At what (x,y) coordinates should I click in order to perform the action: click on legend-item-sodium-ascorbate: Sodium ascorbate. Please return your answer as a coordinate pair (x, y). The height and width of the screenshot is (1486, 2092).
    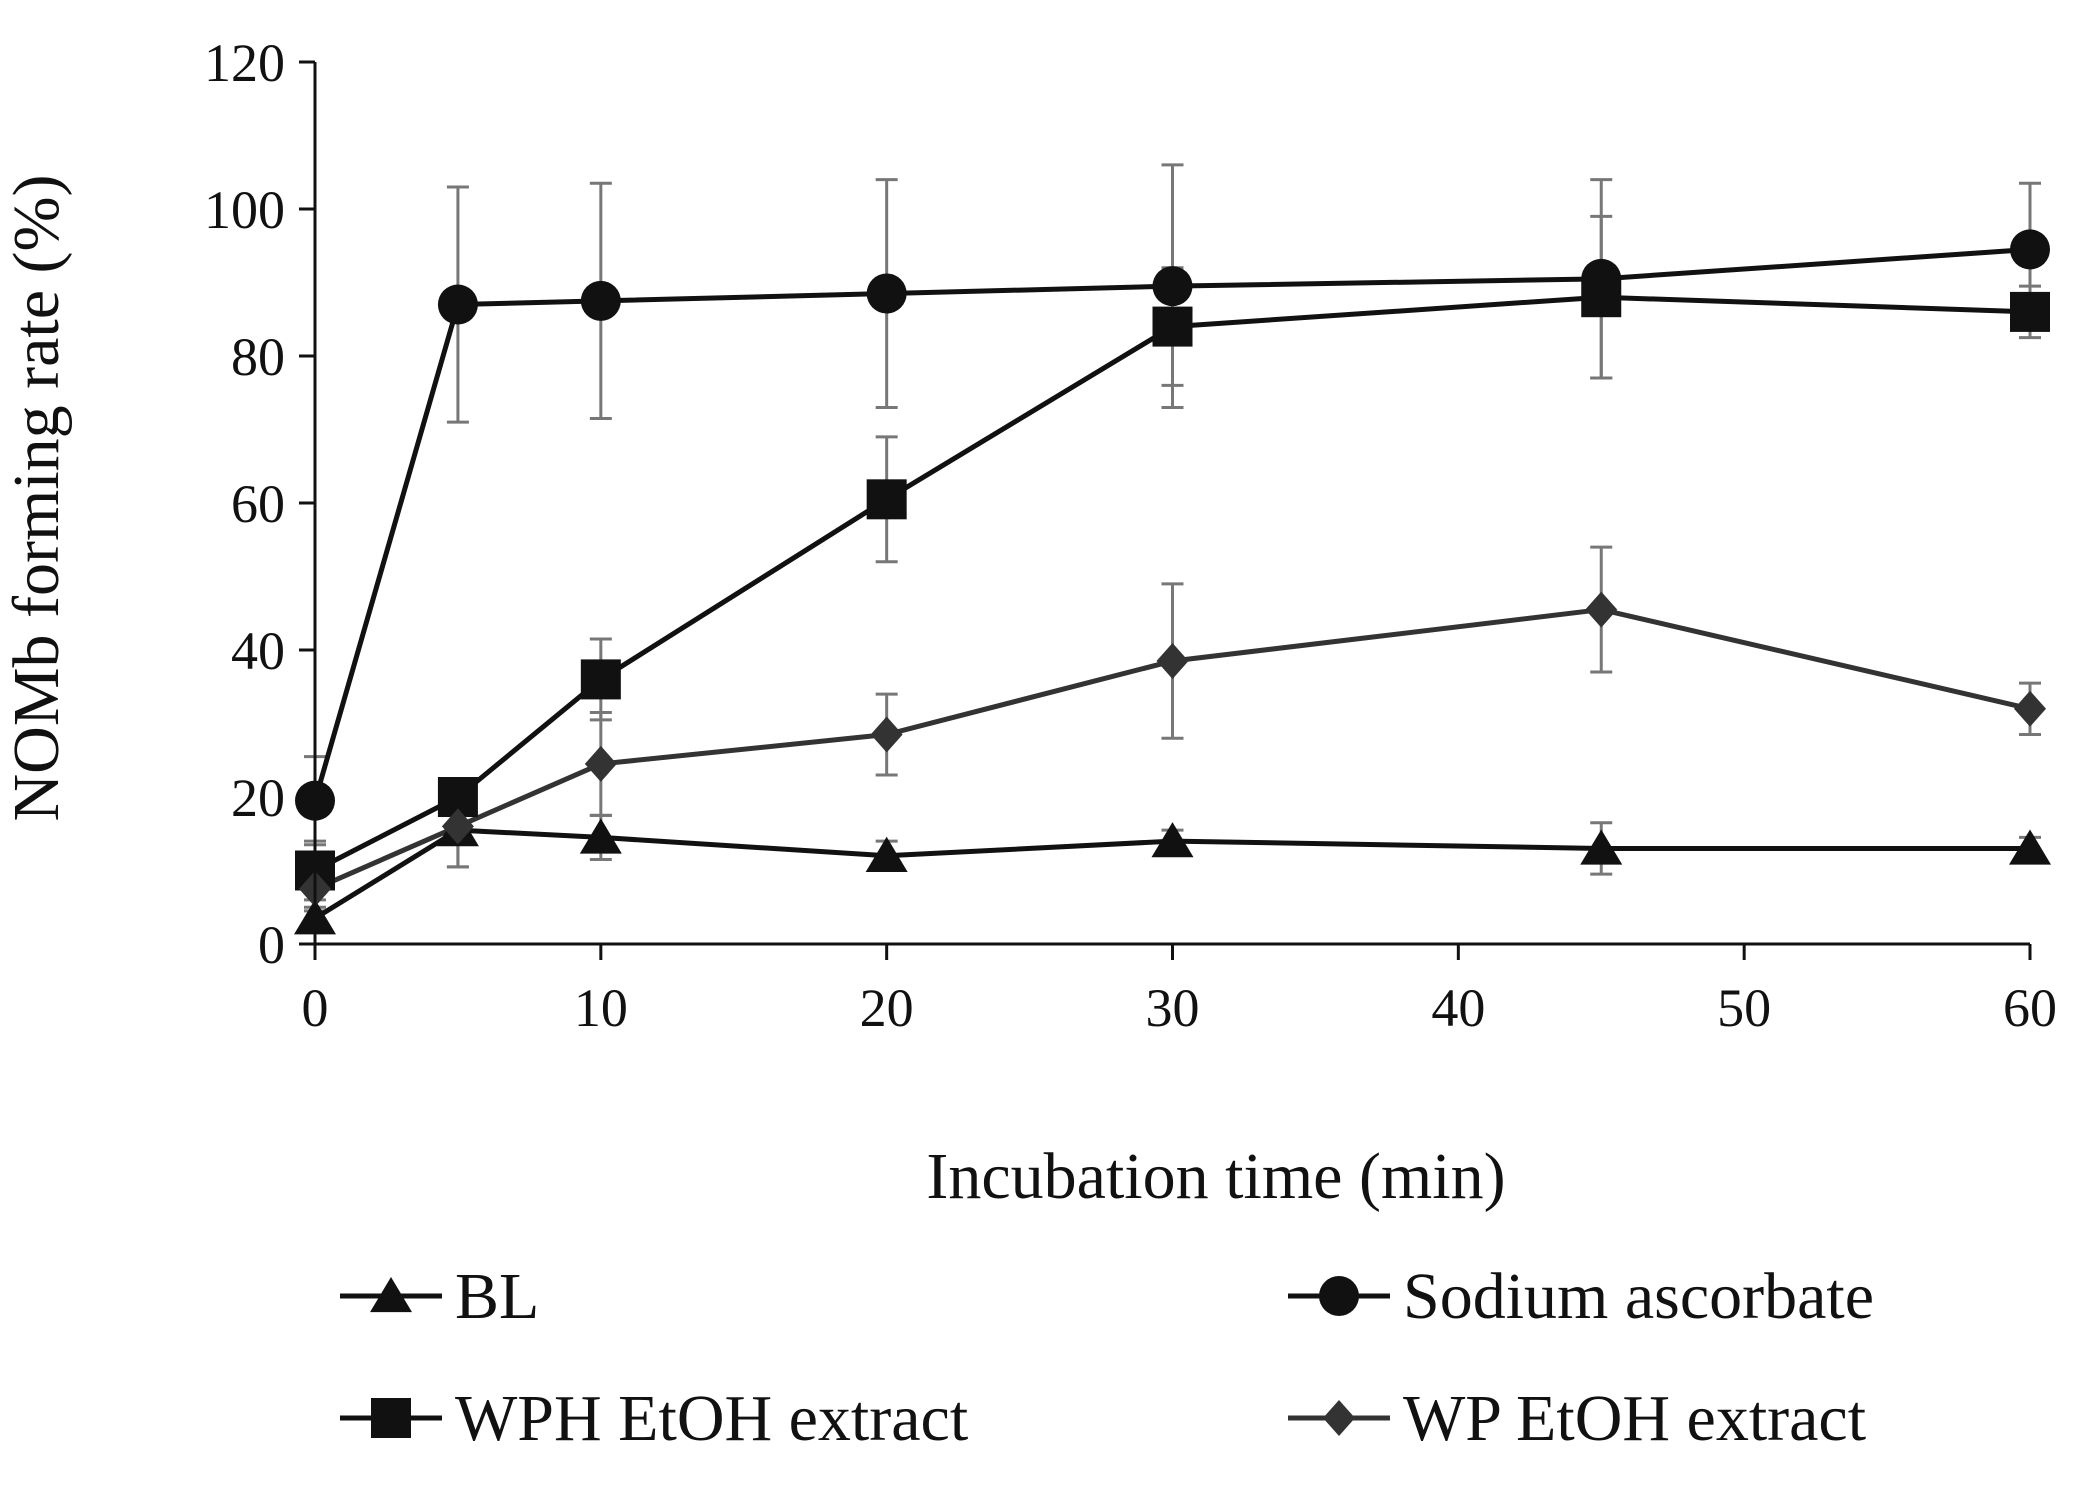
    Looking at the image, I should click on (1581, 1296).